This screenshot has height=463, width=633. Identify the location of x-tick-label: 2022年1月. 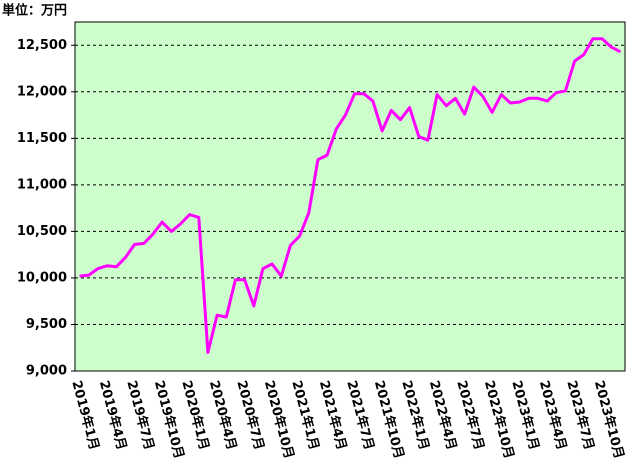
(415, 415).